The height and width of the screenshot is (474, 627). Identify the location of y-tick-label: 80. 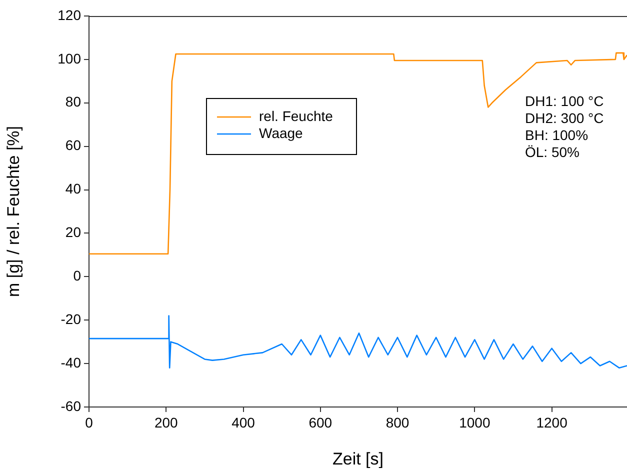
(73, 102).